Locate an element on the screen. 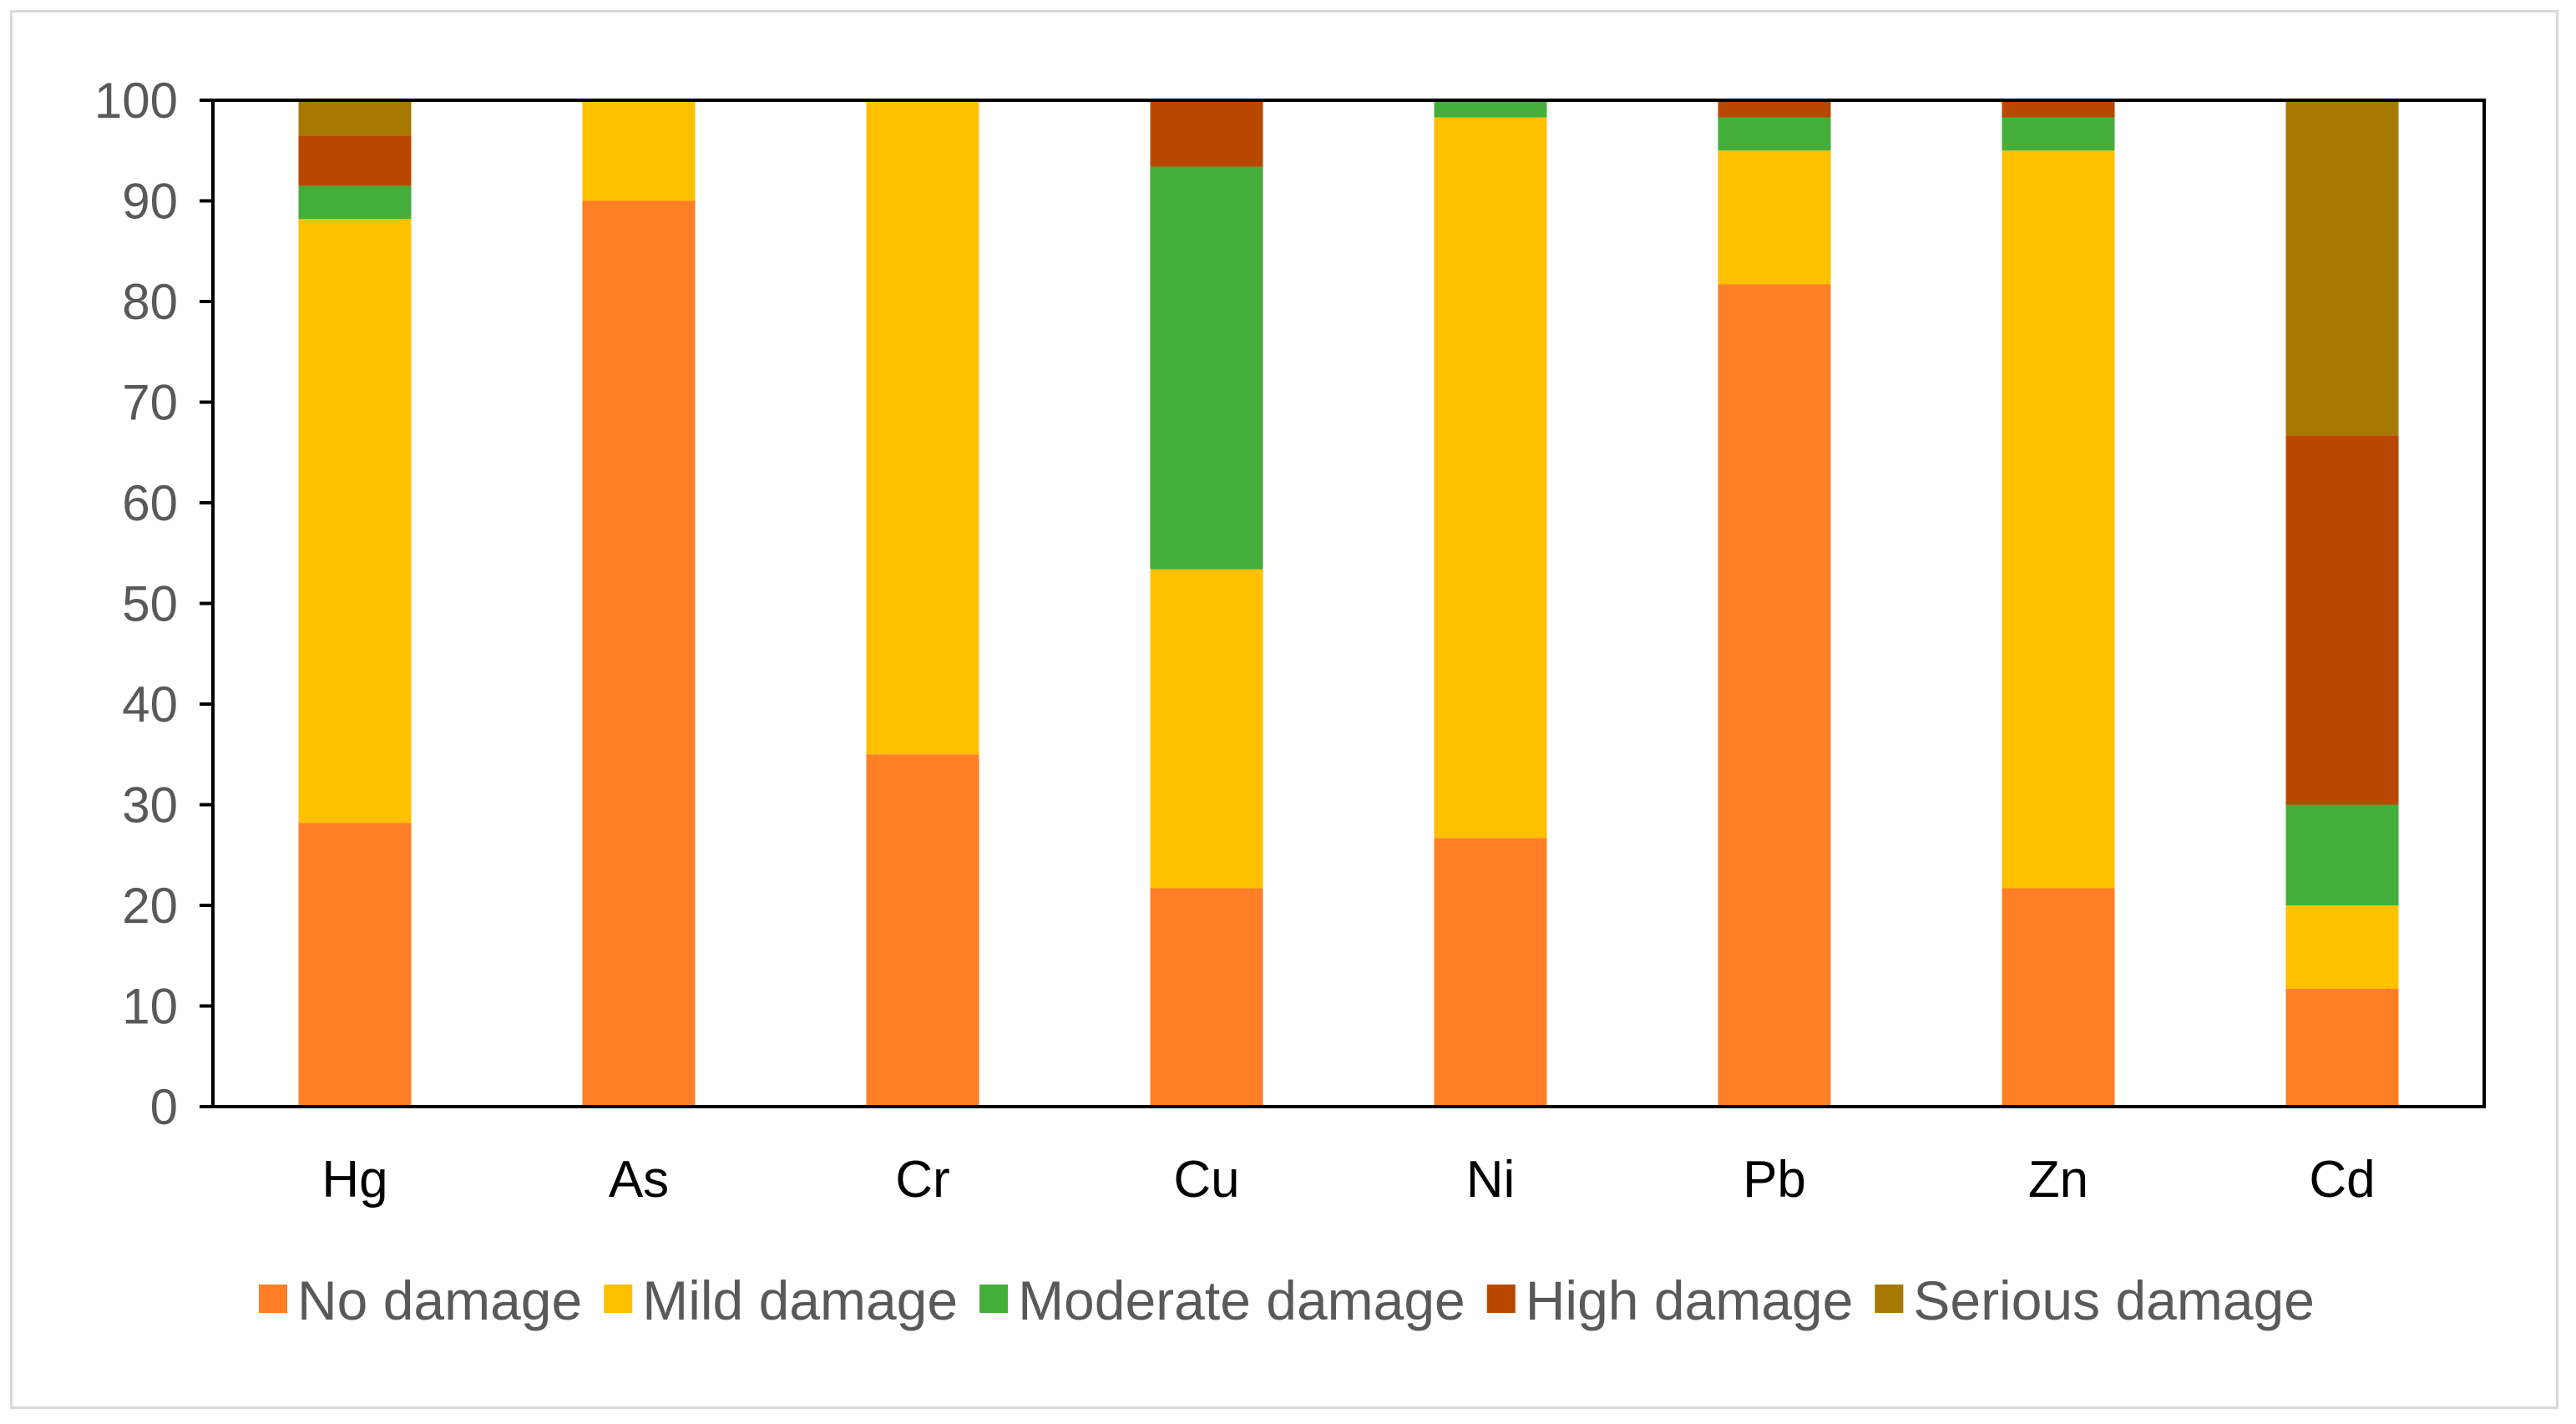 The image size is (2576, 1424). y-tick-label-70: 70 is located at coordinates (150, 403).